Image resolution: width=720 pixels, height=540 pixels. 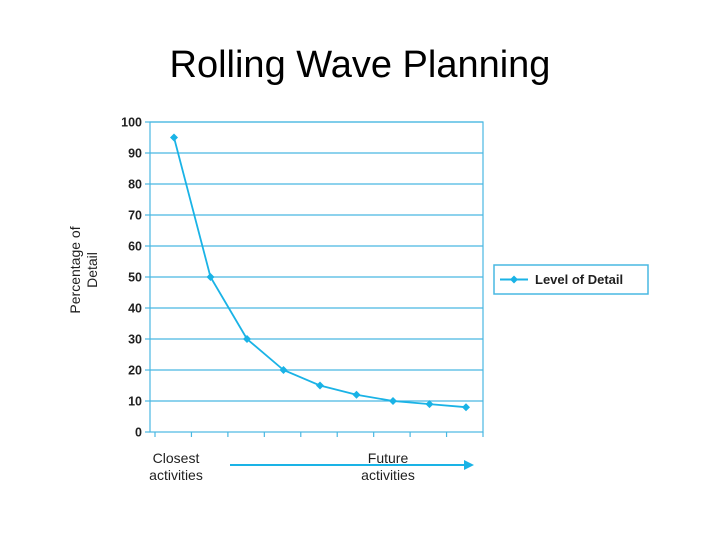 I want to click on x-axis-ticks, so click(x=319, y=434).